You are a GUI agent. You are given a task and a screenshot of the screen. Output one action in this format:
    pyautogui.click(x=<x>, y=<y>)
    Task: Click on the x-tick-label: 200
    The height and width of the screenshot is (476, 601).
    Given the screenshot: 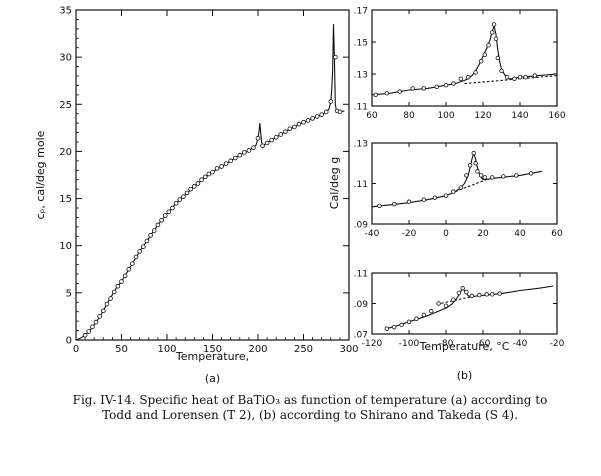 What is the action you would take?
    pyautogui.click(x=257, y=349)
    